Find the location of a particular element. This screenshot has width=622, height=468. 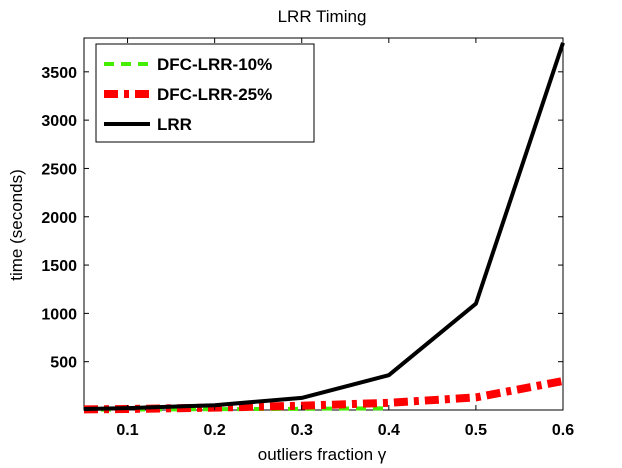

y-tick-label: 2000 is located at coordinates (59, 218).